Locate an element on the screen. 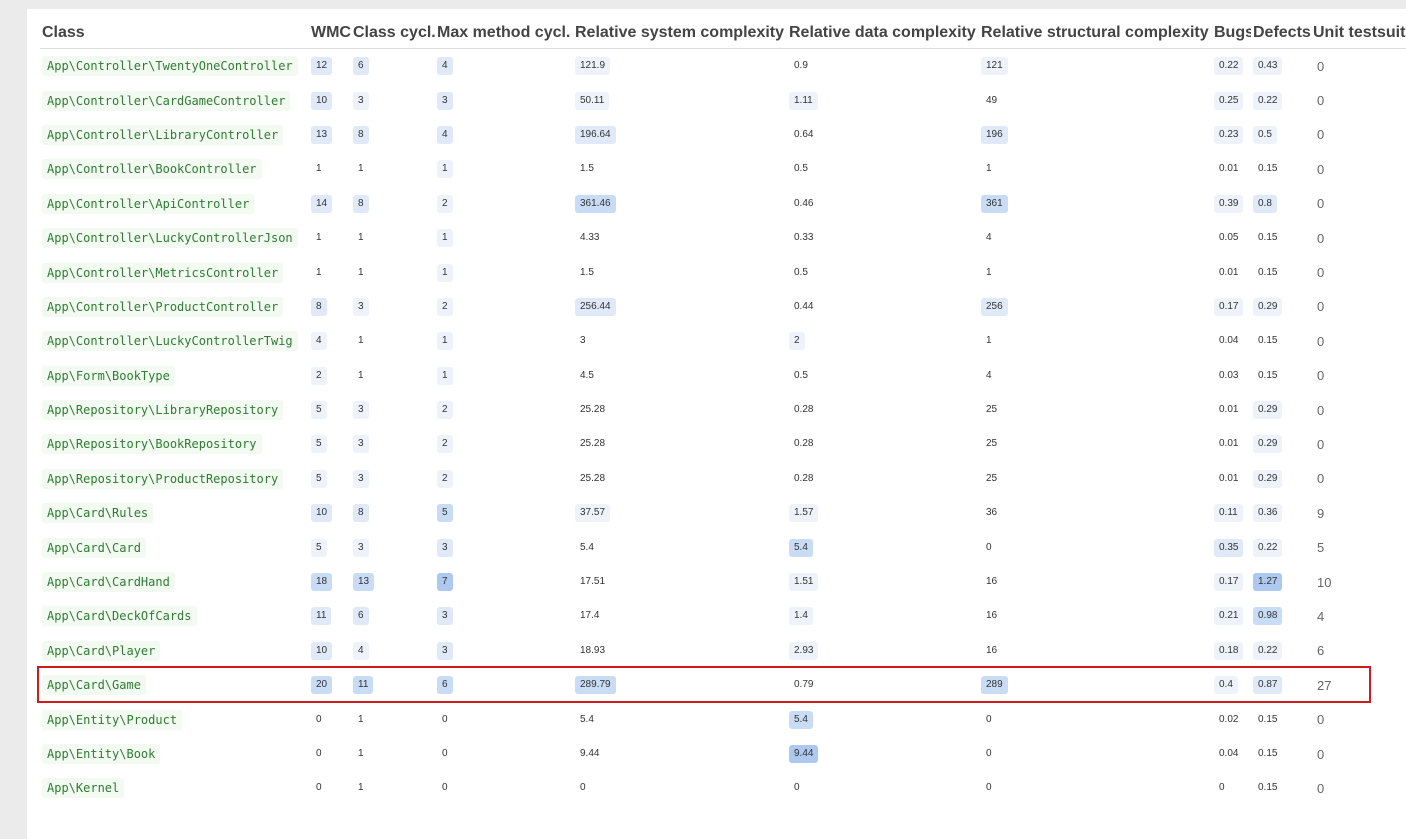  header-relative-data-complexity: Relative data complexity is located at coordinates (883, 33).